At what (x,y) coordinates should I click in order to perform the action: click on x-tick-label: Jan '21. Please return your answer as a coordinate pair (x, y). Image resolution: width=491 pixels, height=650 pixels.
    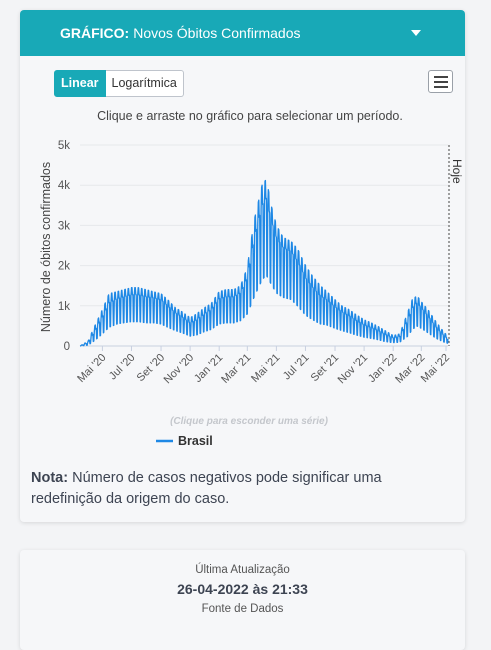
    Looking at the image, I should click on (208, 368).